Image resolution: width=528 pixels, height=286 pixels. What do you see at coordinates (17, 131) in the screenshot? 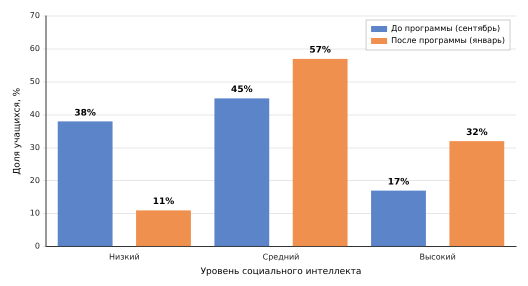
I see `y-axis-title: Доля учащихся, %` at bounding box center [17, 131].